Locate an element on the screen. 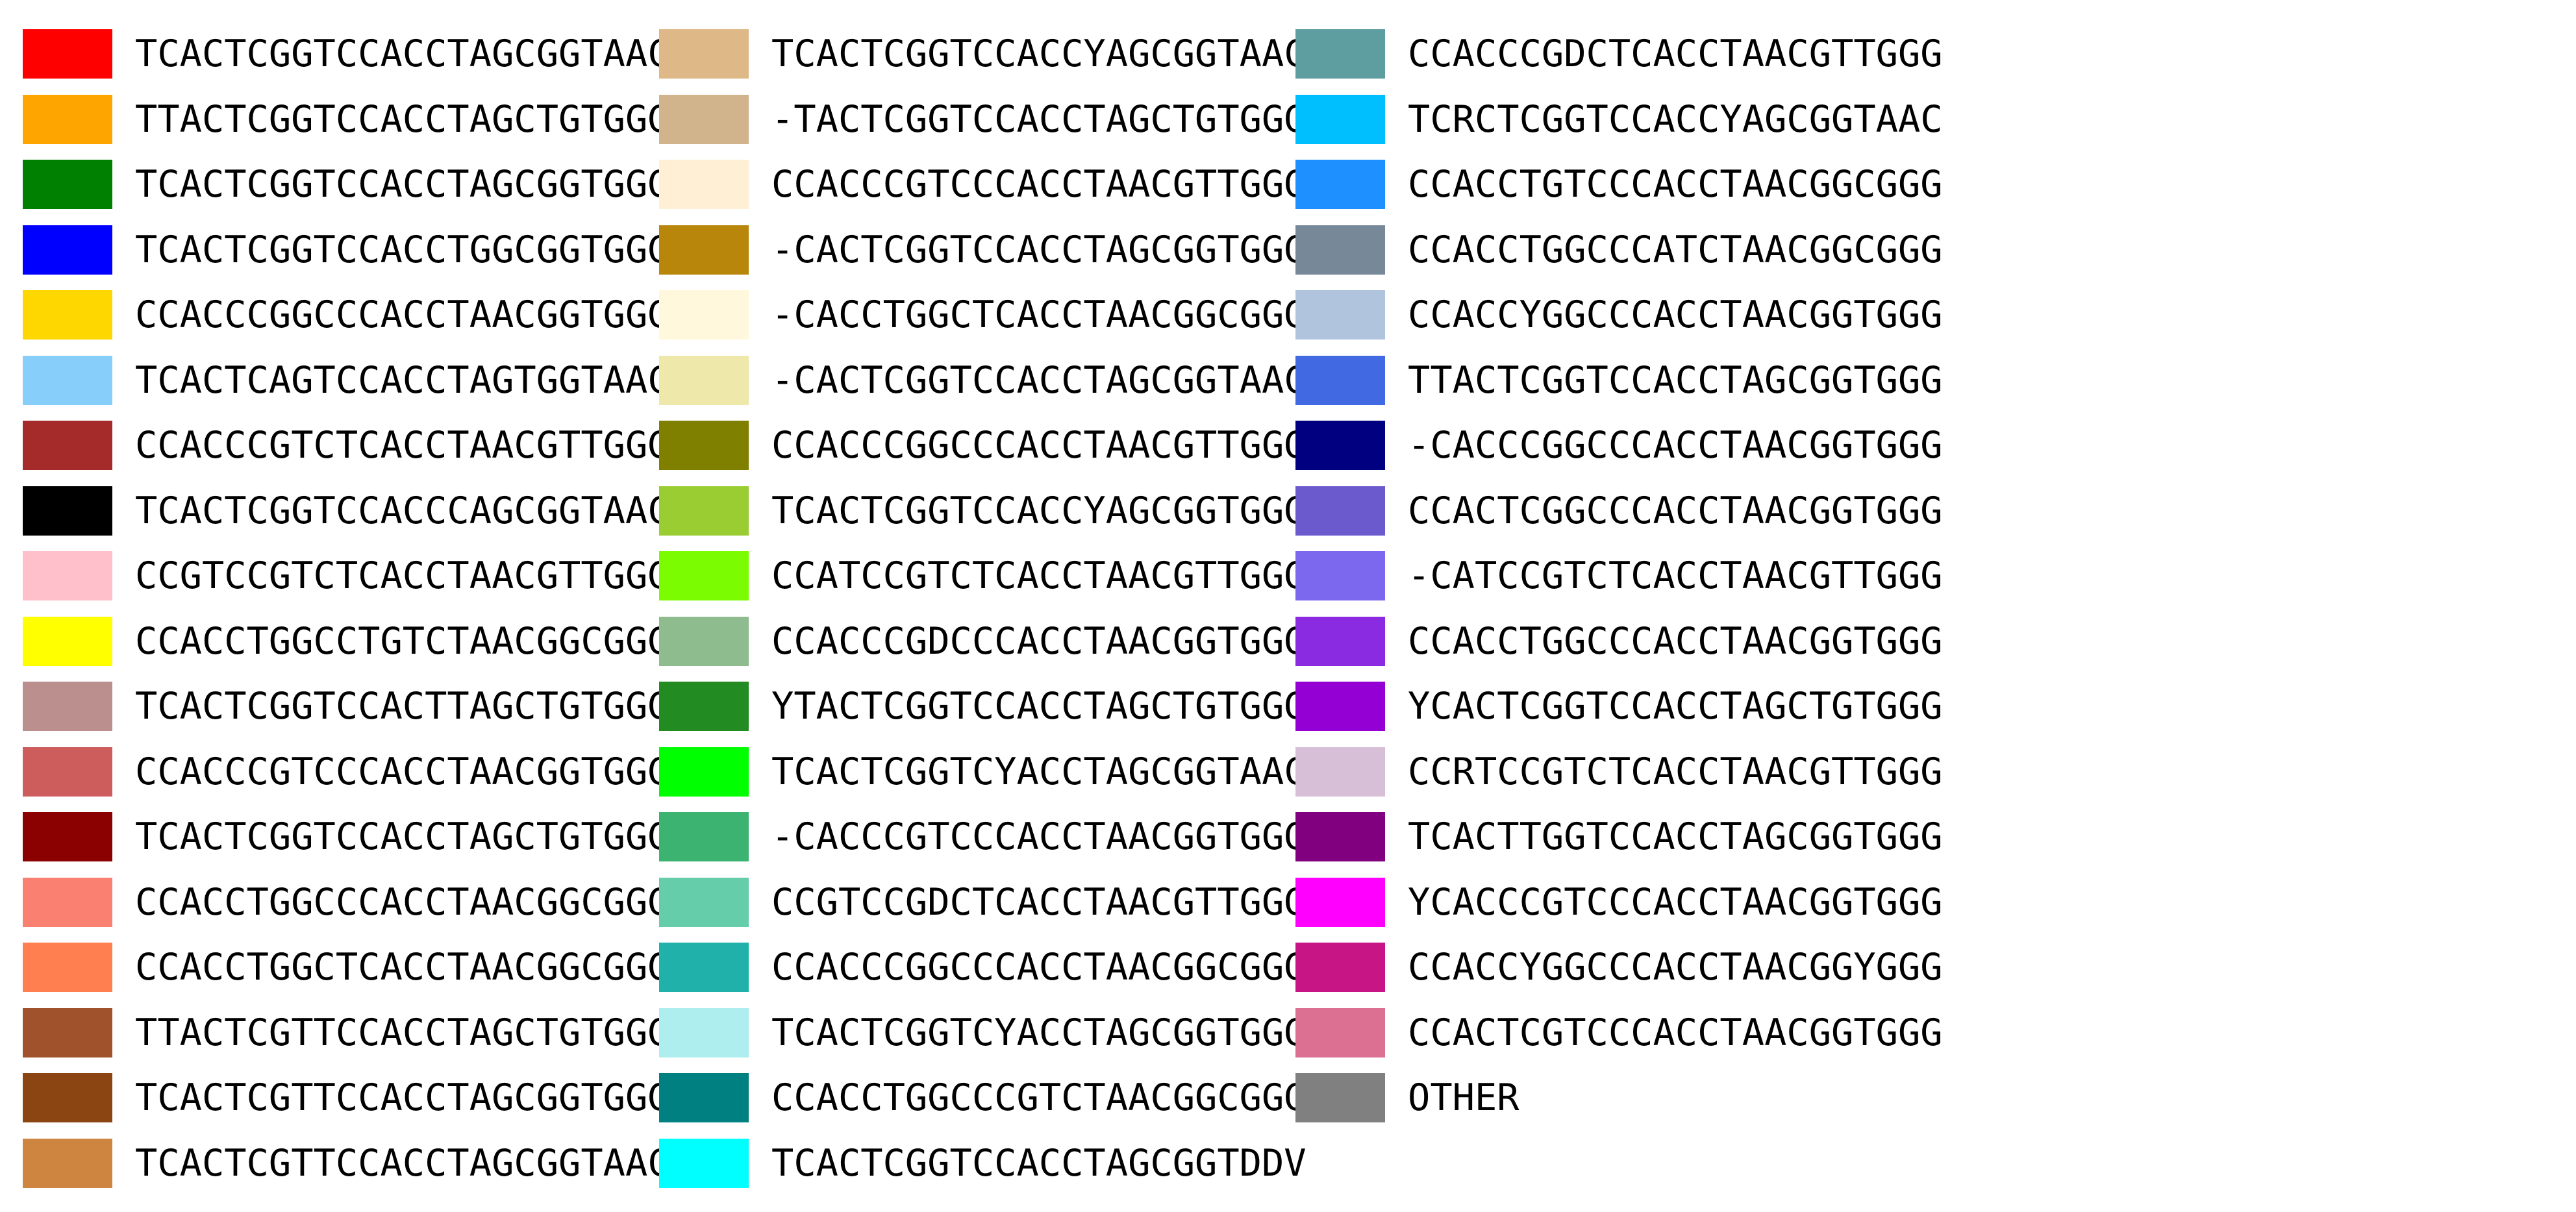 This screenshot has width=2576, height=1212. legend-label: YCACTCGGTCCACCTAGCTGTGGG is located at coordinates (1675, 706).